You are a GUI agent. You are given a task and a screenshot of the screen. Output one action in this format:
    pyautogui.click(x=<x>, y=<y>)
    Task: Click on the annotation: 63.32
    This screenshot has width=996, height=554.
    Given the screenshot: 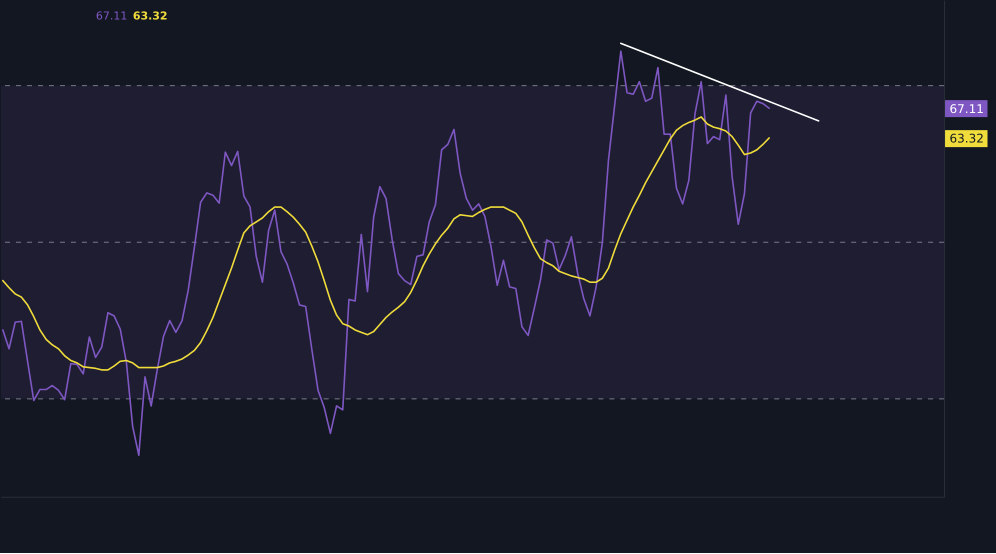 What is the action you would take?
    pyautogui.click(x=150, y=15)
    